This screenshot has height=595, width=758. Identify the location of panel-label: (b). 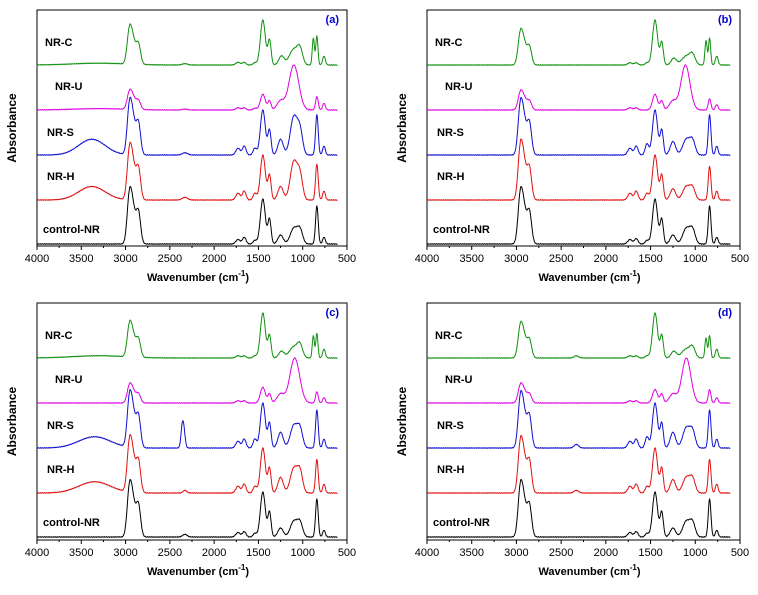
(725, 20).